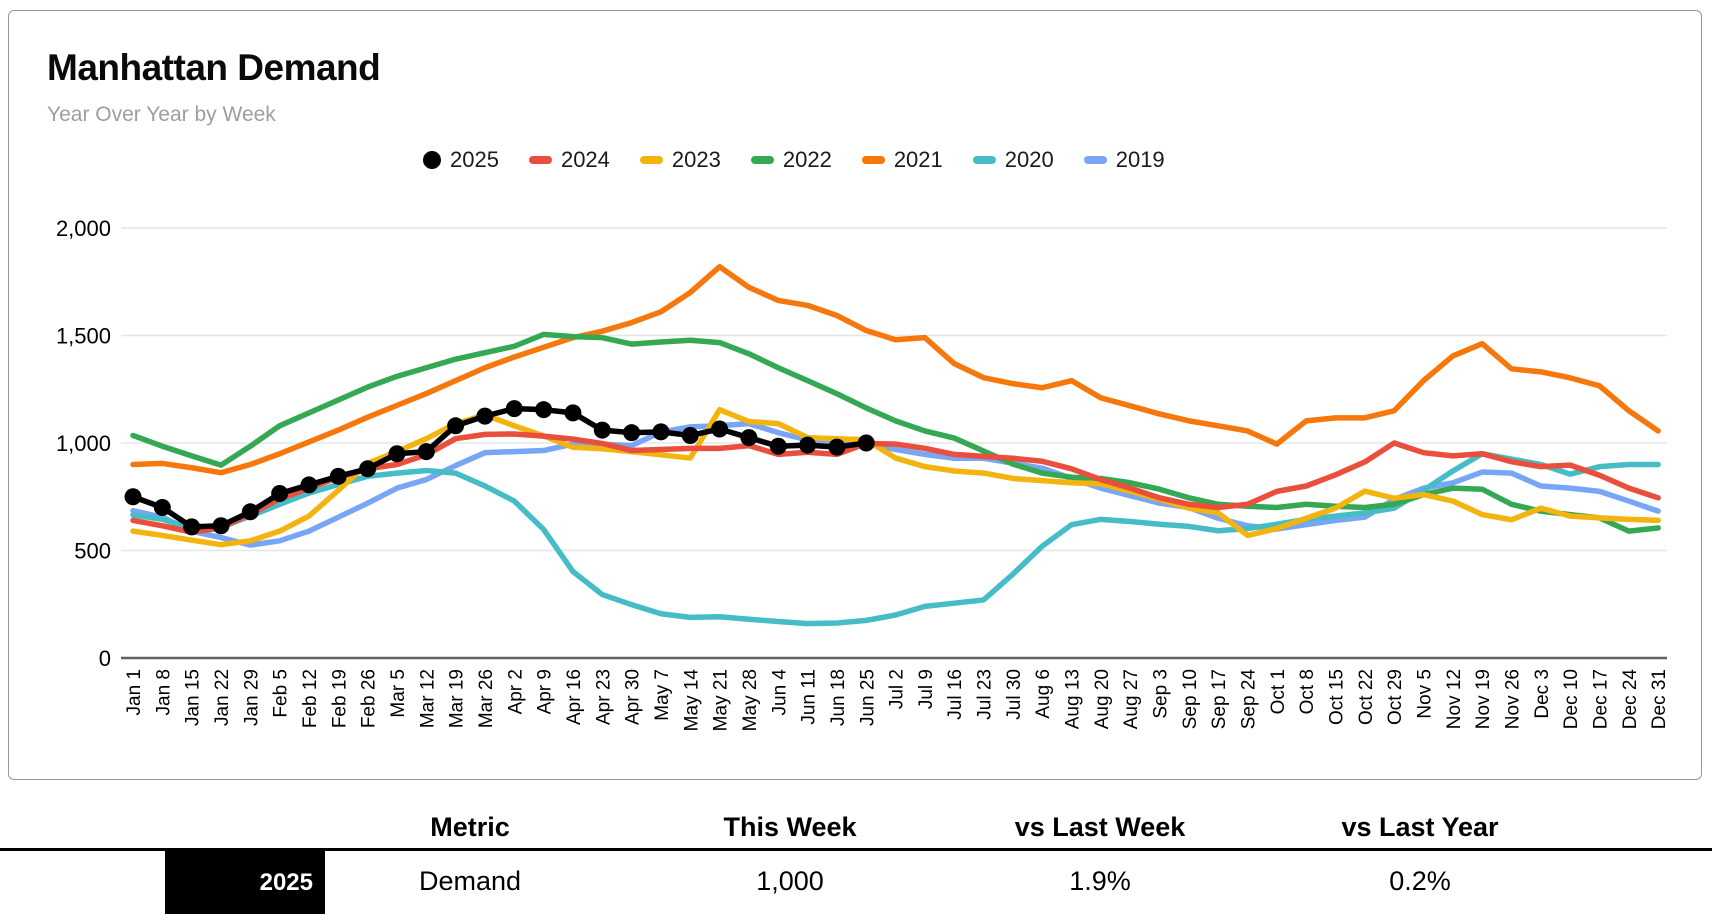 This screenshot has width=1712, height=914. I want to click on legend-item-2023: 2023, so click(680, 160).